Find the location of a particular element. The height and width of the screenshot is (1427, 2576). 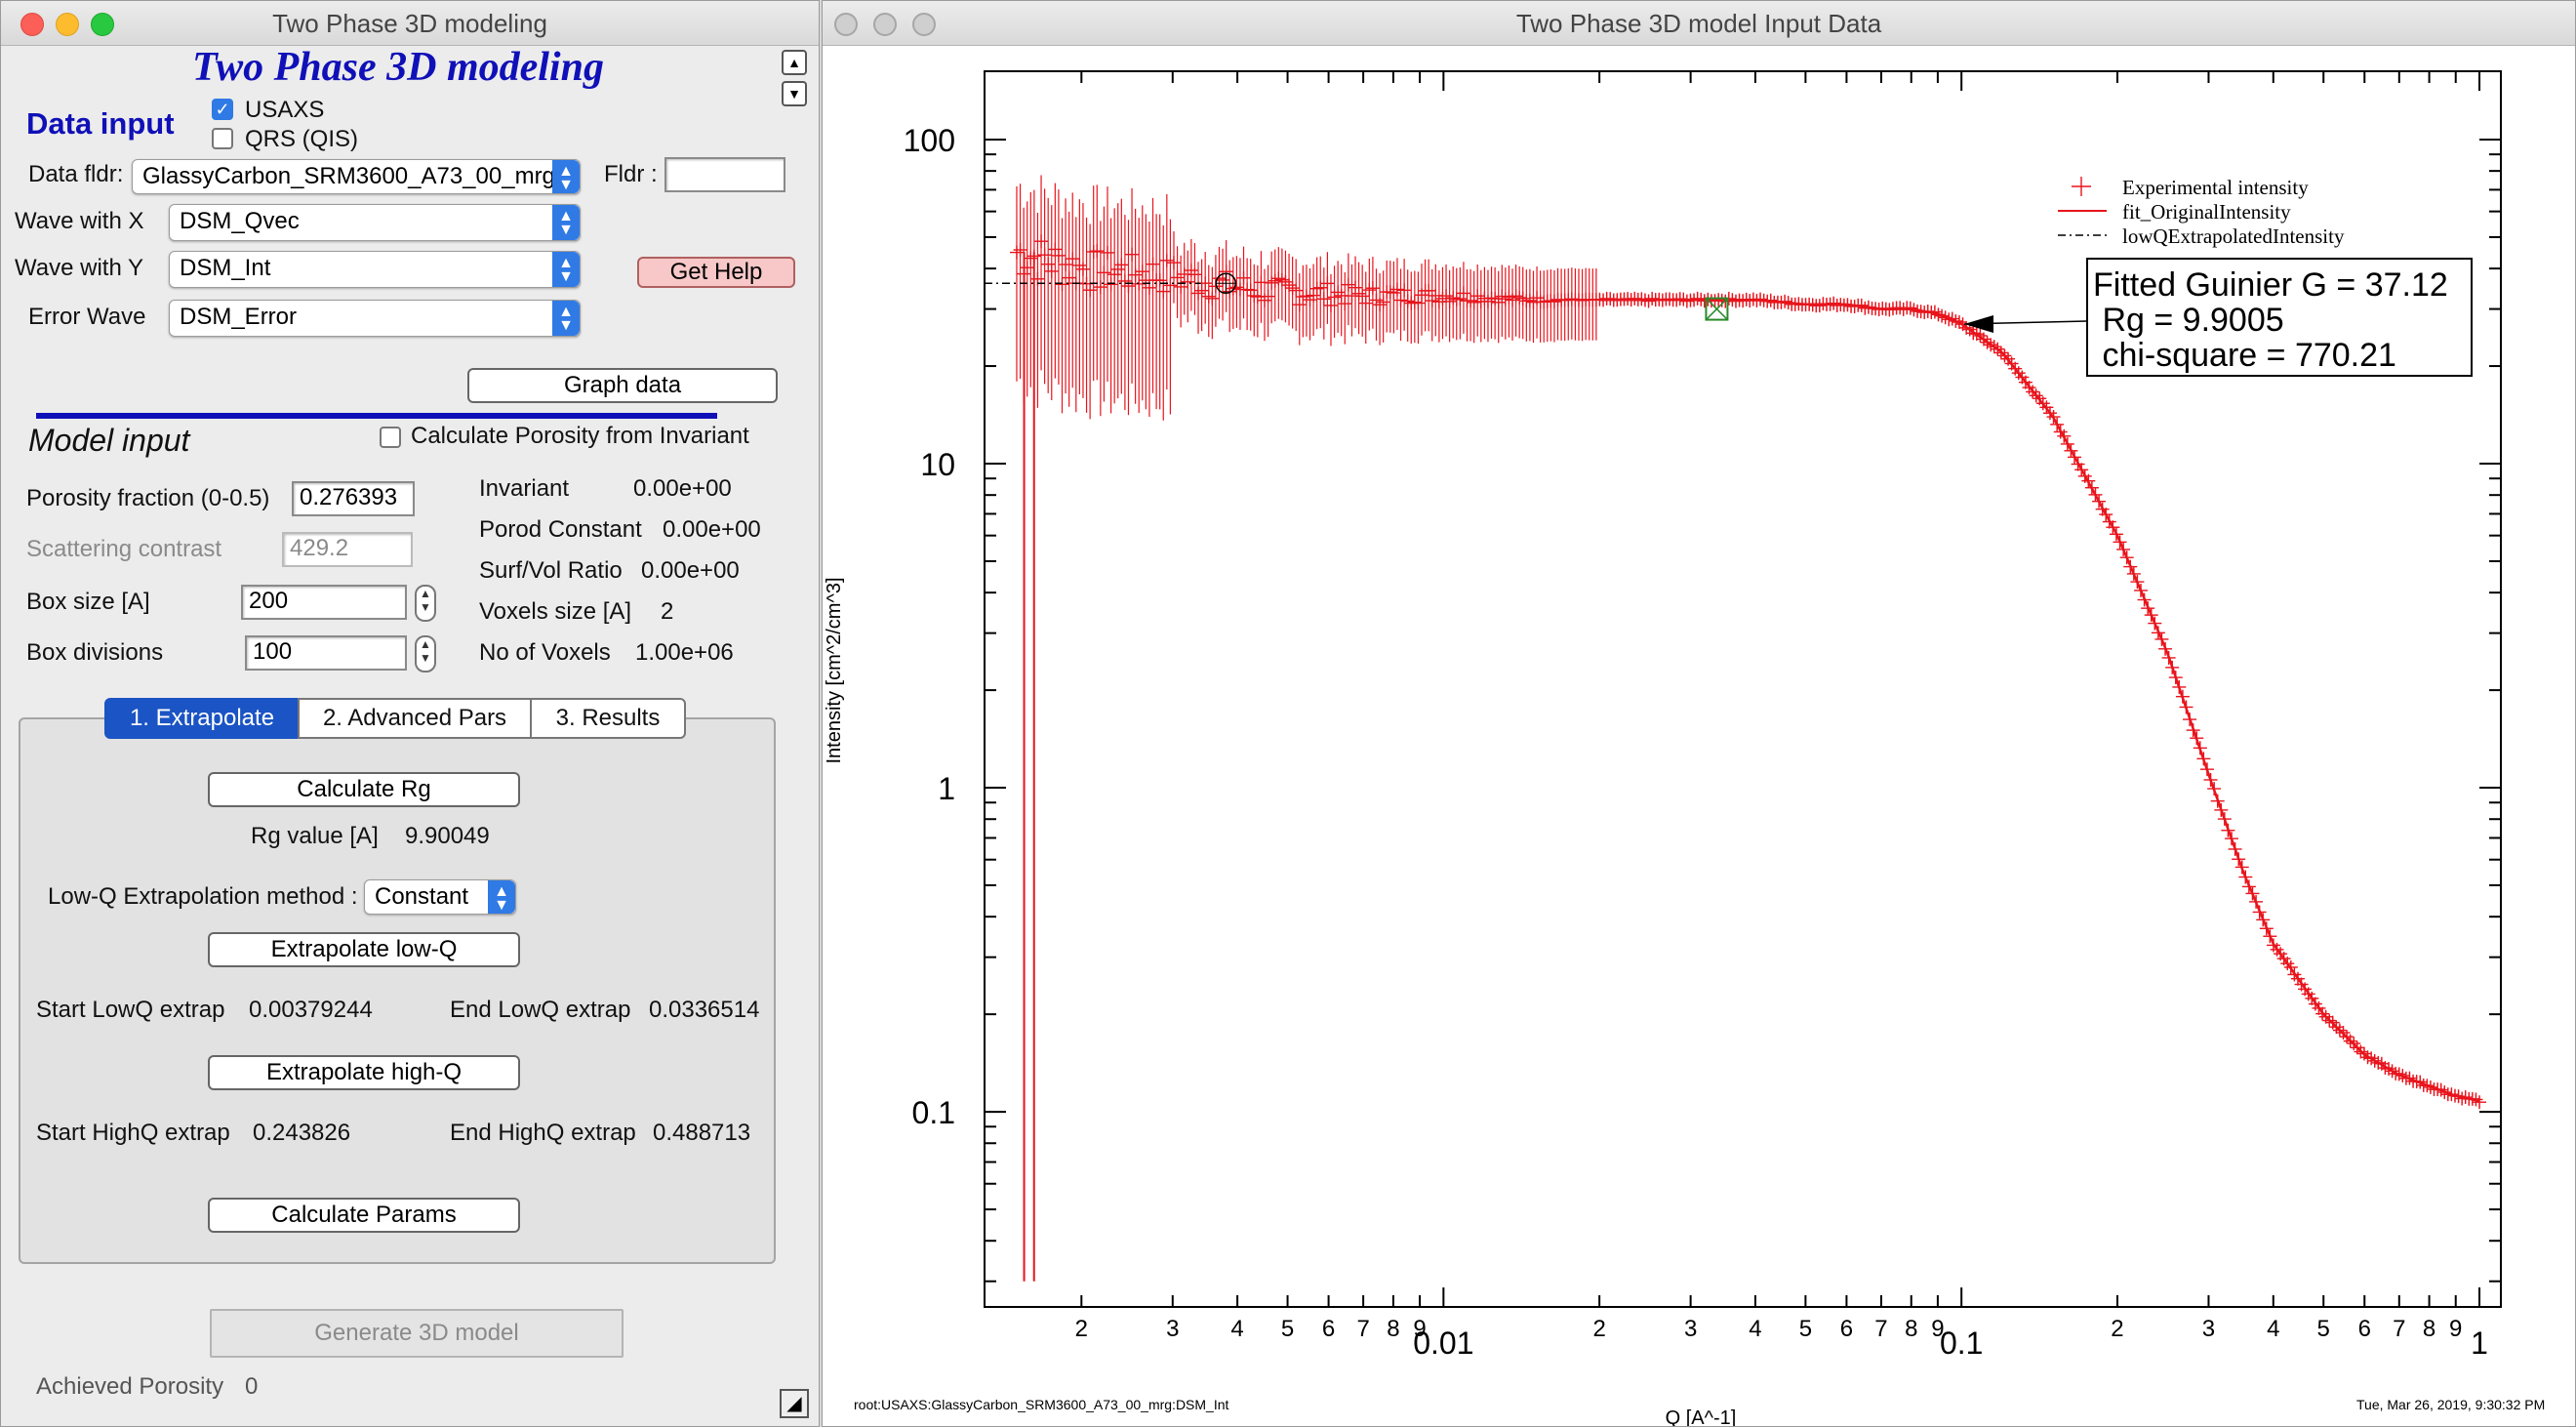

tab-extrapolate: 1. Extrapolate is located at coordinates (202, 718).